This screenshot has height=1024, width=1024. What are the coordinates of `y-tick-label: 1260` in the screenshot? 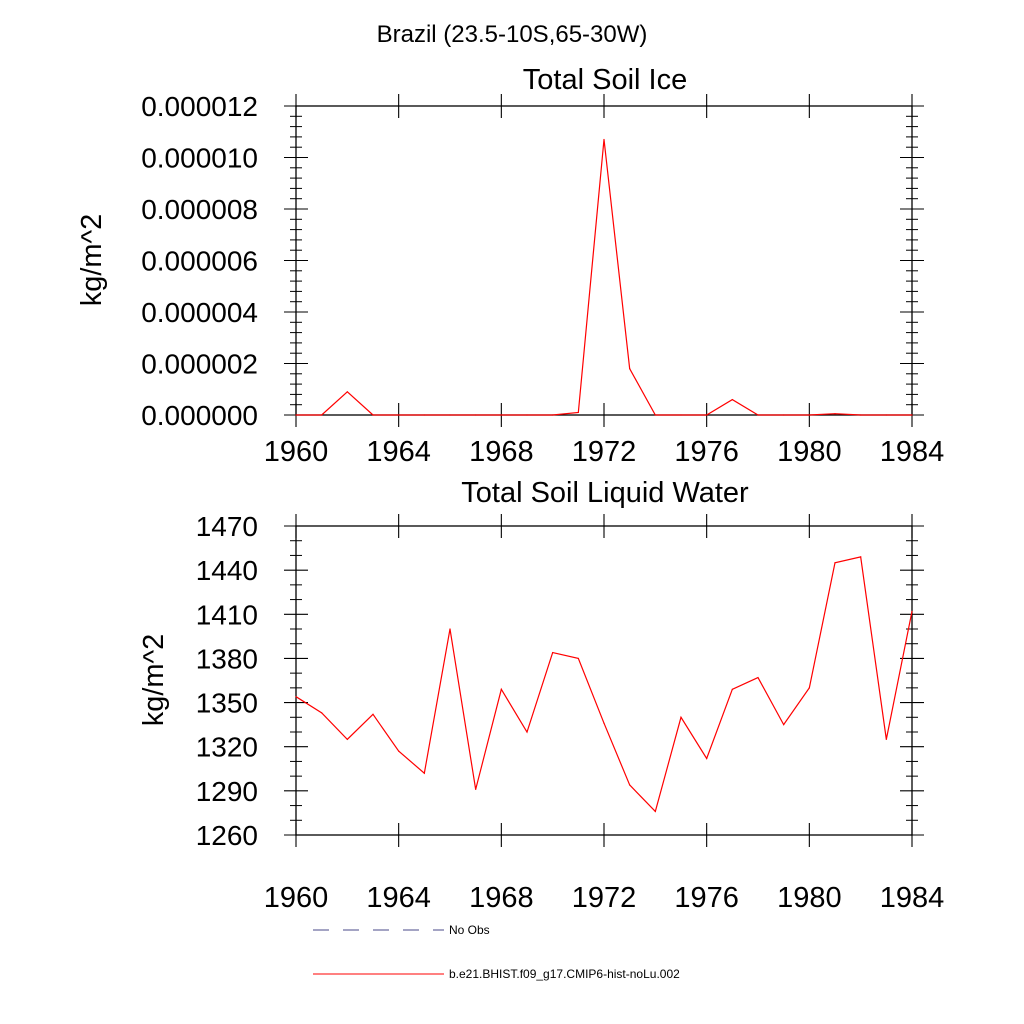 It's located at (227, 835).